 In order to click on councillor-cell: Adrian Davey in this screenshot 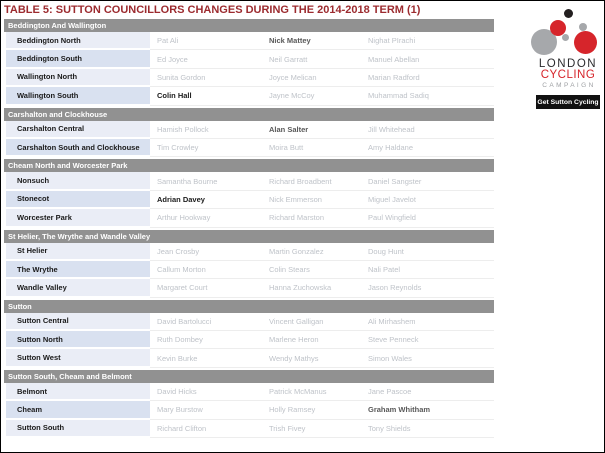, I will do `click(206, 200)`.